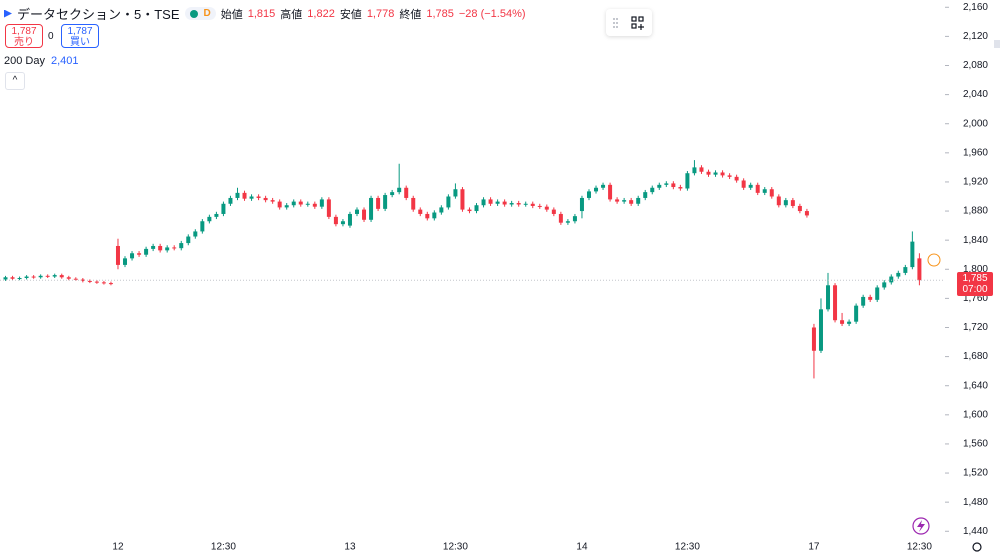 This screenshot has height=555, width=1000. Describe the element at coordinates (207, 13) in the screenshot. I see `badge: D` at that location.